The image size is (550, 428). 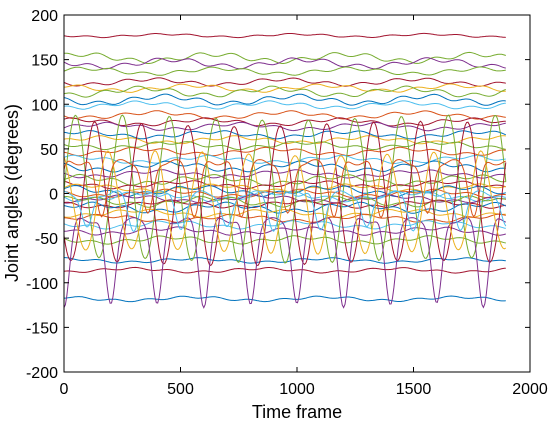 I want to click on x-tick-label: 500, so click(x=180, y=389).